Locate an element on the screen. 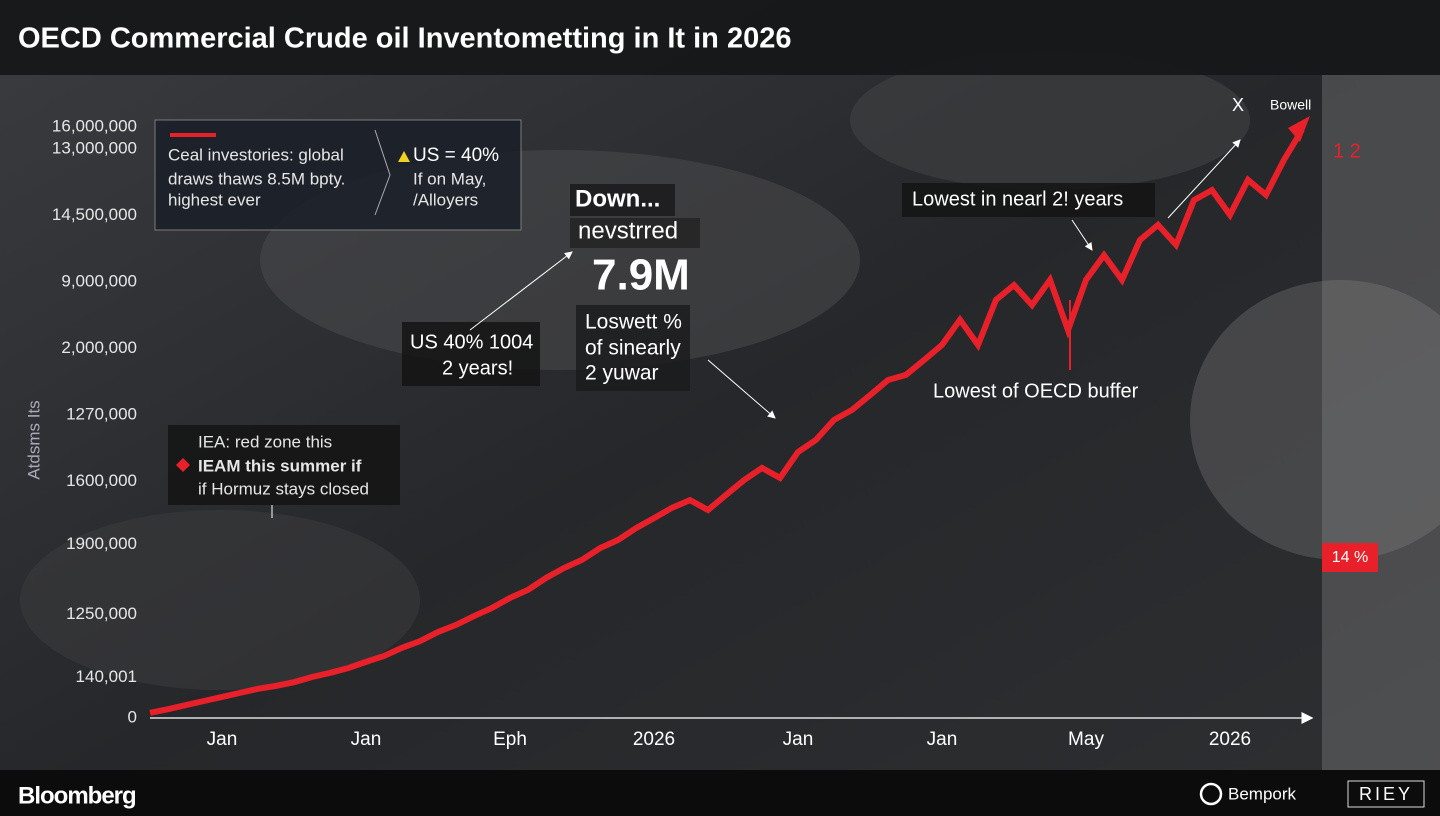  diamond-icon is located at coordinates (183, 465).